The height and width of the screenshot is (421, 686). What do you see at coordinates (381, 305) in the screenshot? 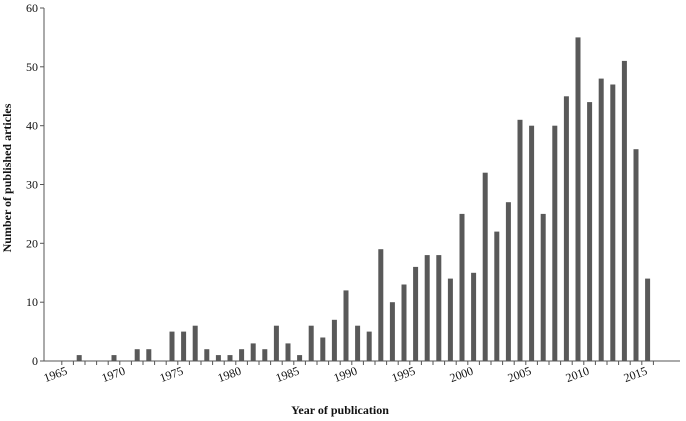
I see `bar-1993` at bounding box center [381, 305].